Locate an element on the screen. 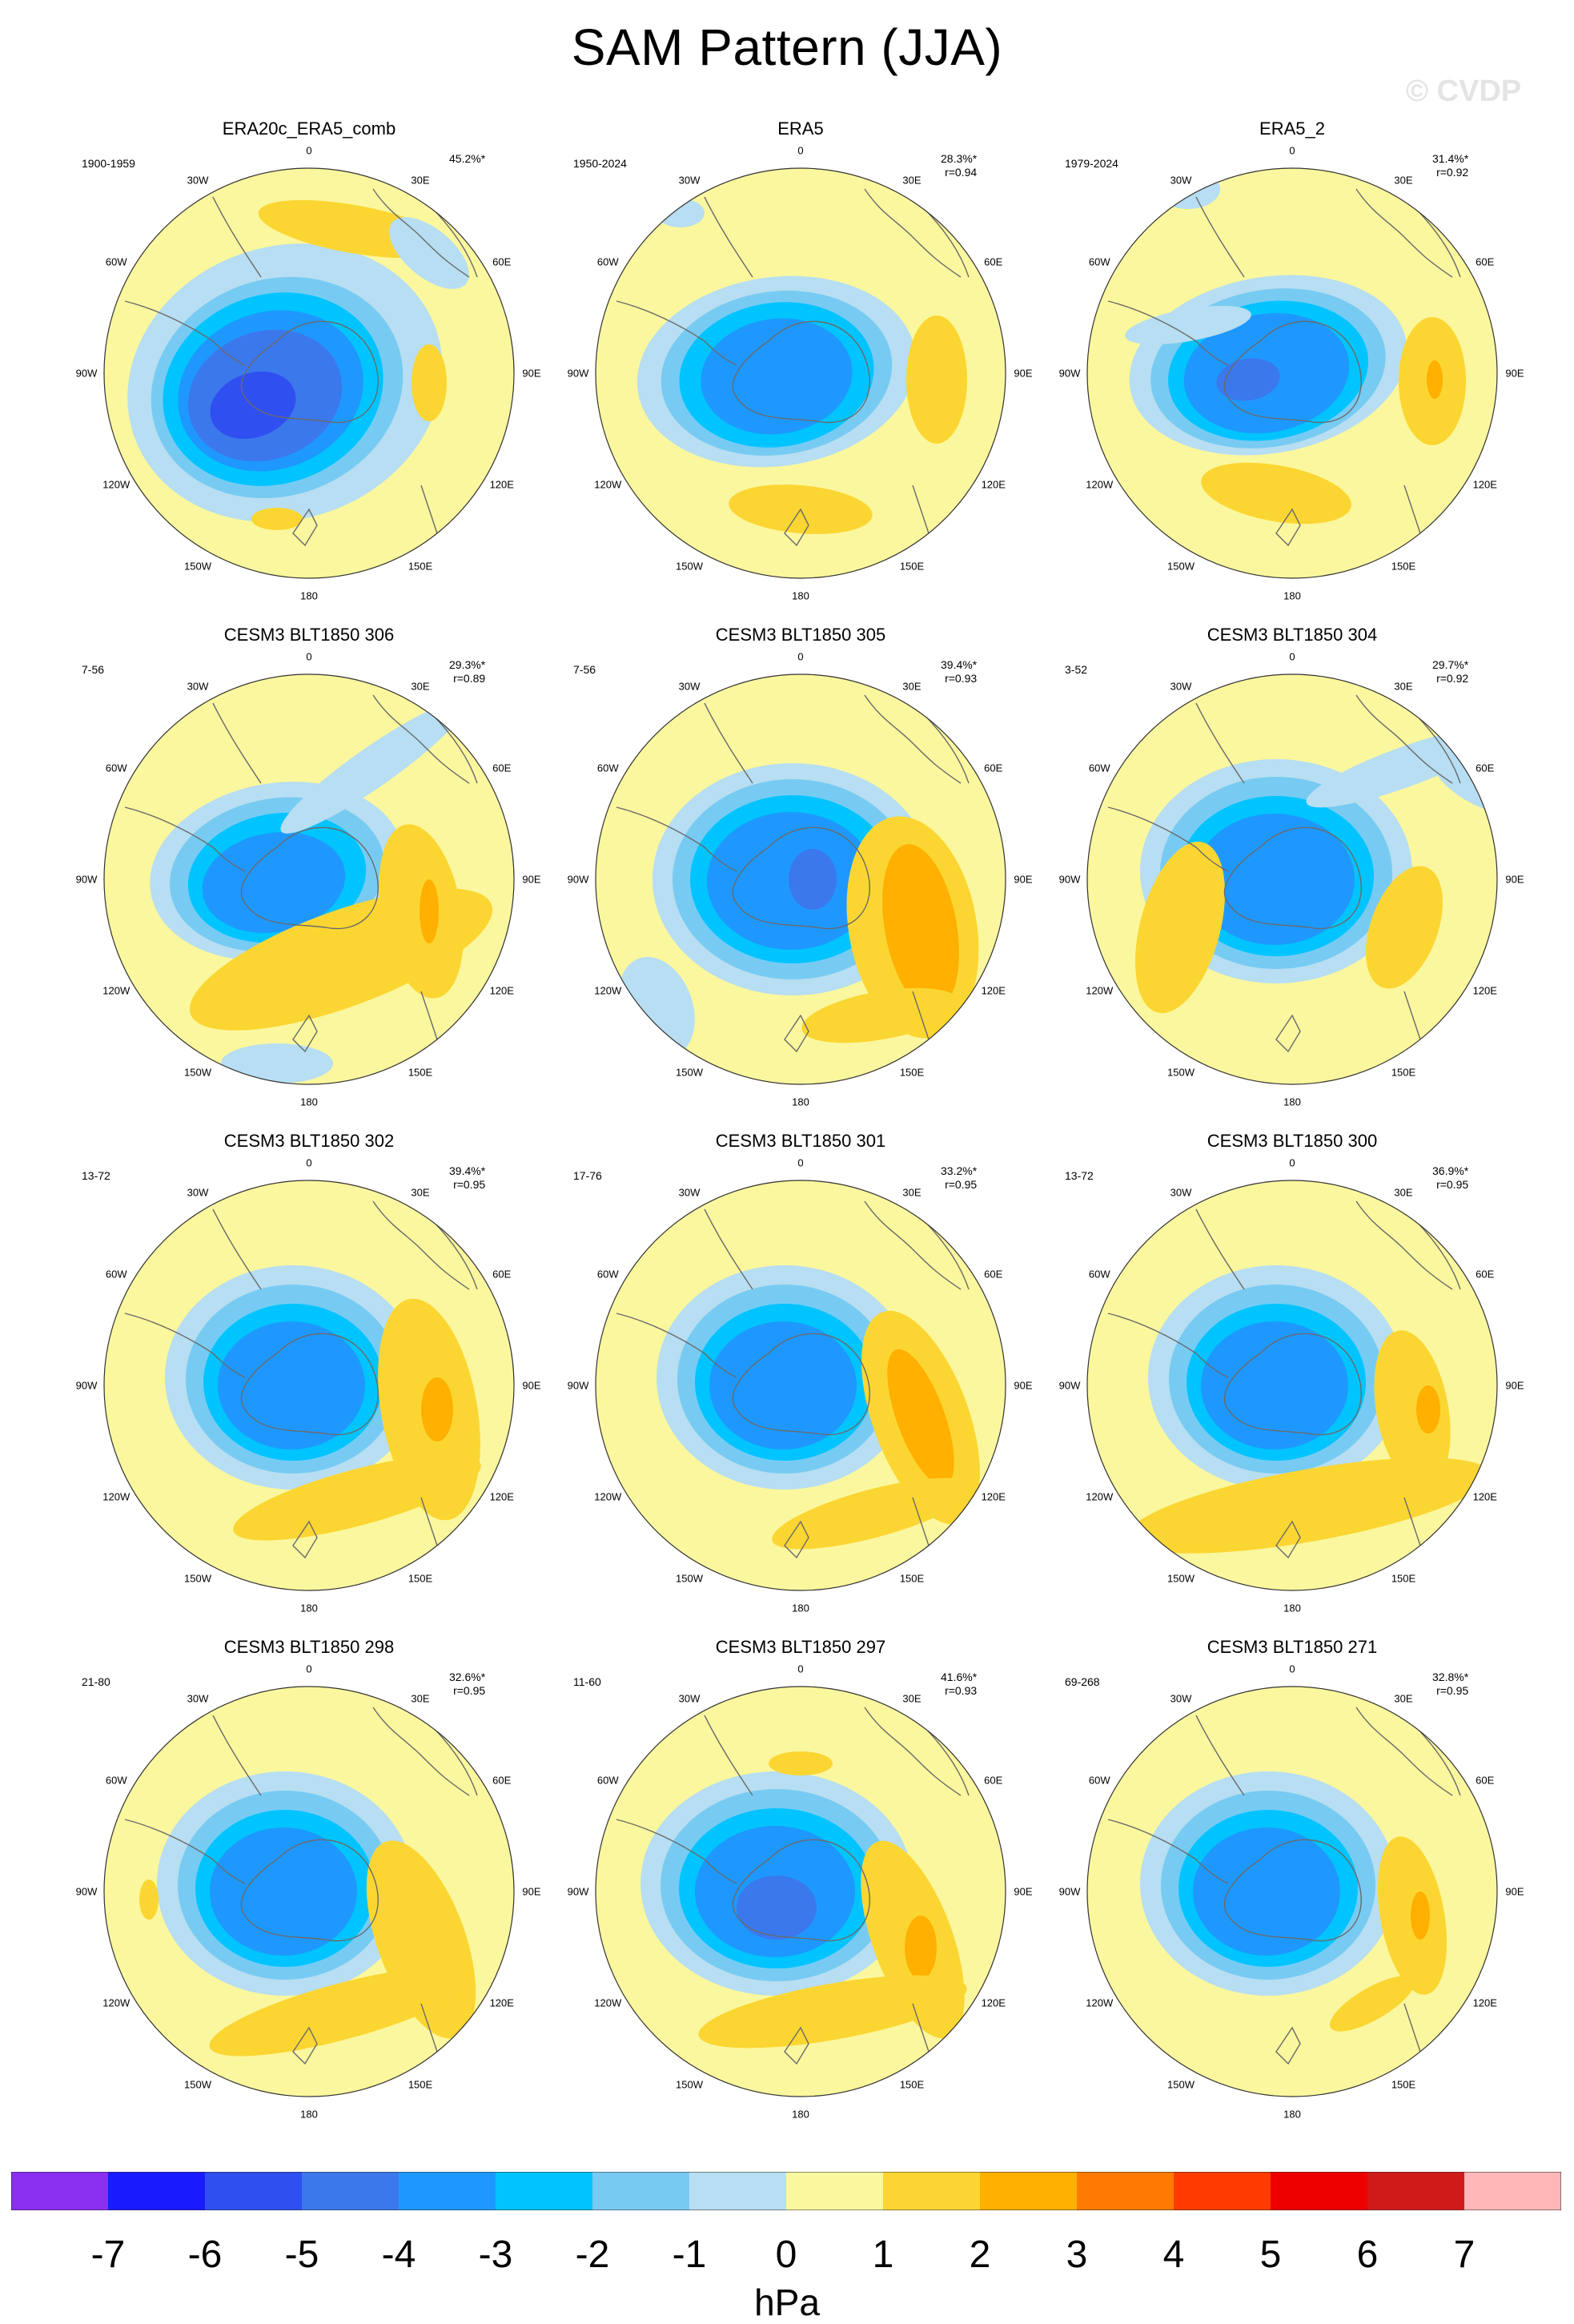 The image size is (1574, 2324). panel-variance-pct: 29.3%* is located at coordinates (468, 664).